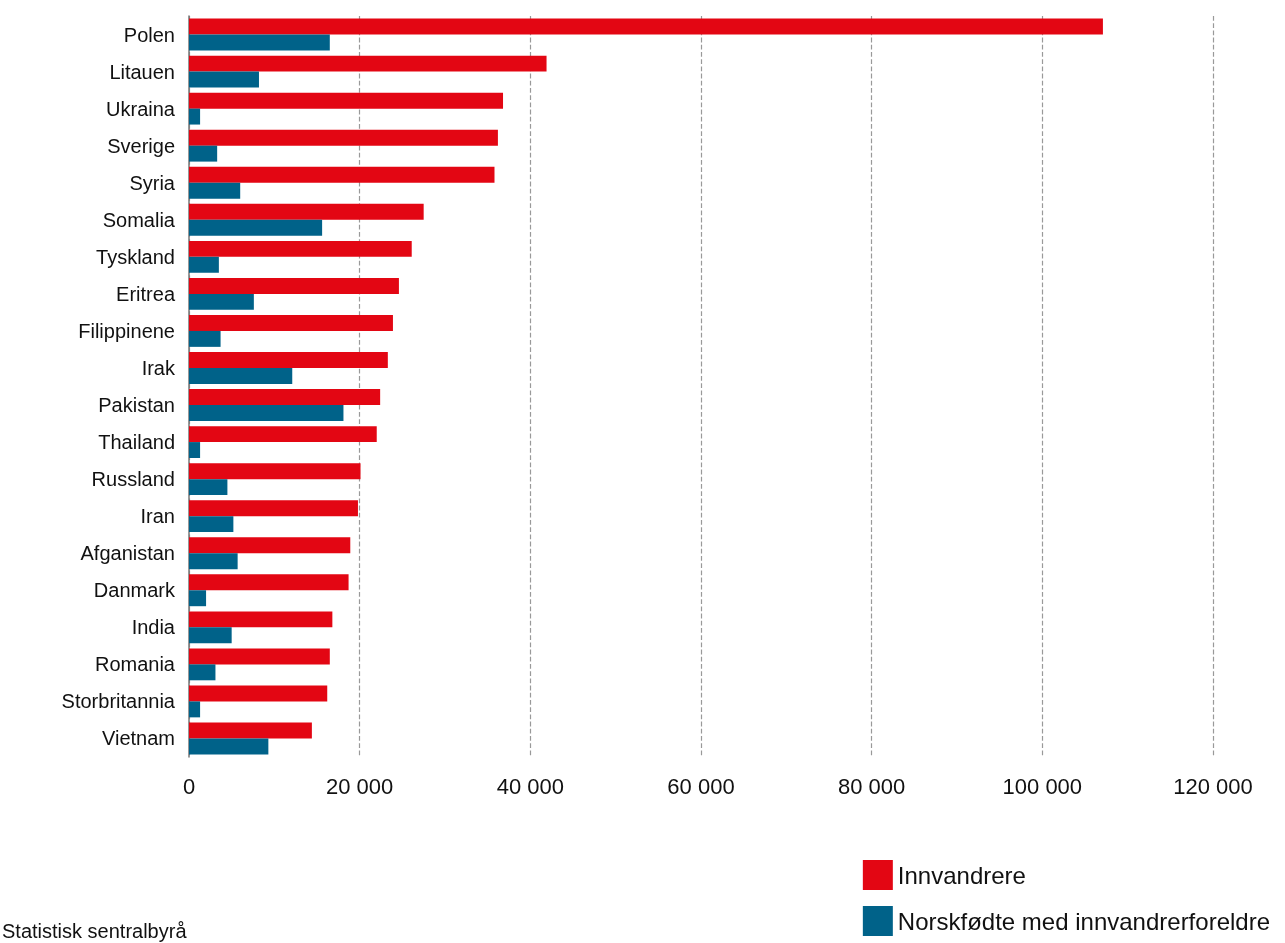  Describe the element at coordinates (135, 256) in the screenshot. I see `y-tick-label: Tyskland` at that location.